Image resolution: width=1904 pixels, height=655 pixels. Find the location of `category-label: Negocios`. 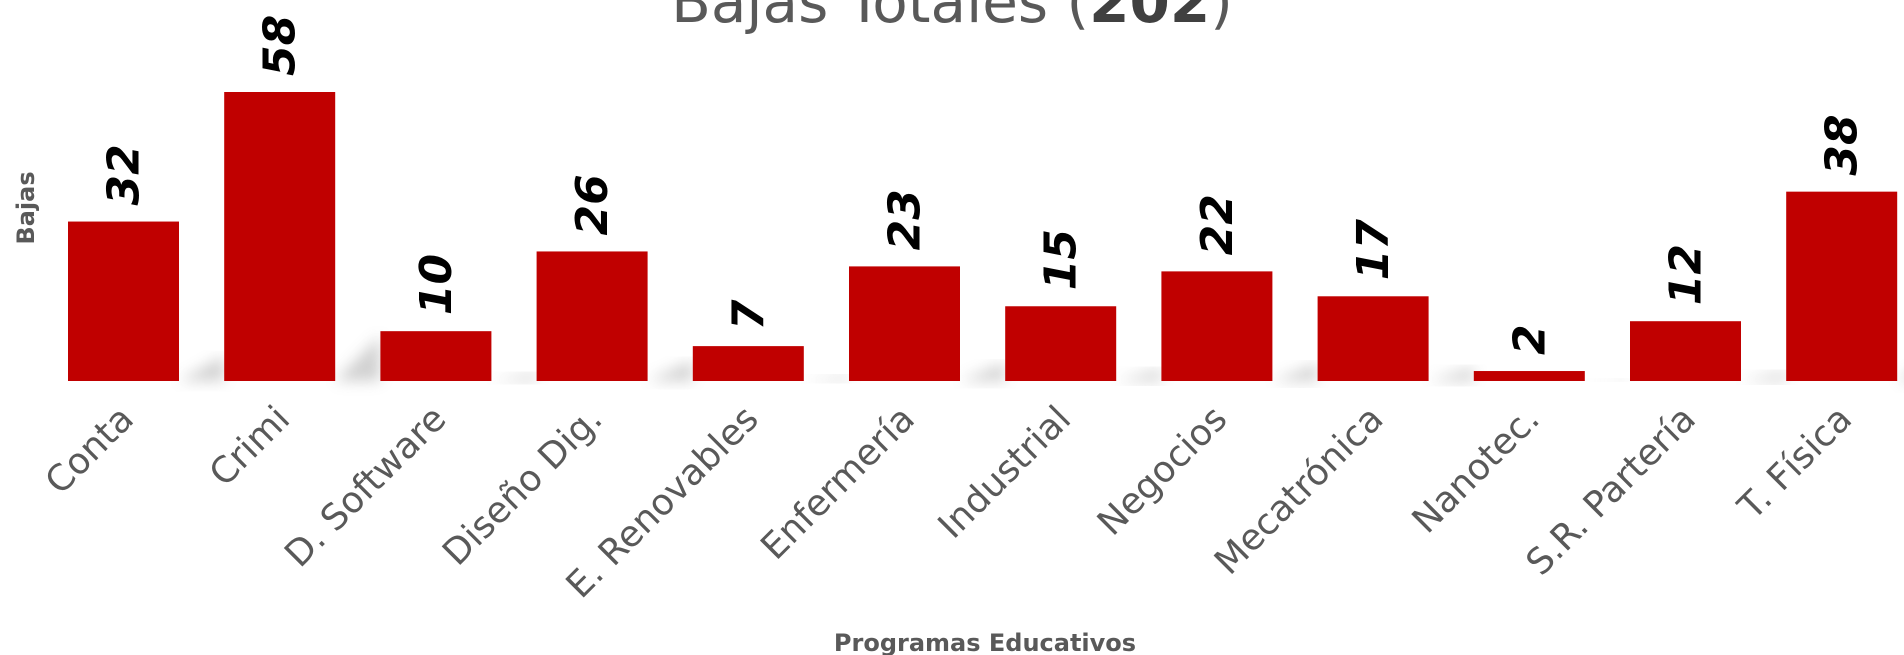

category-label: Negocios is located at coordinates (1162, 470).